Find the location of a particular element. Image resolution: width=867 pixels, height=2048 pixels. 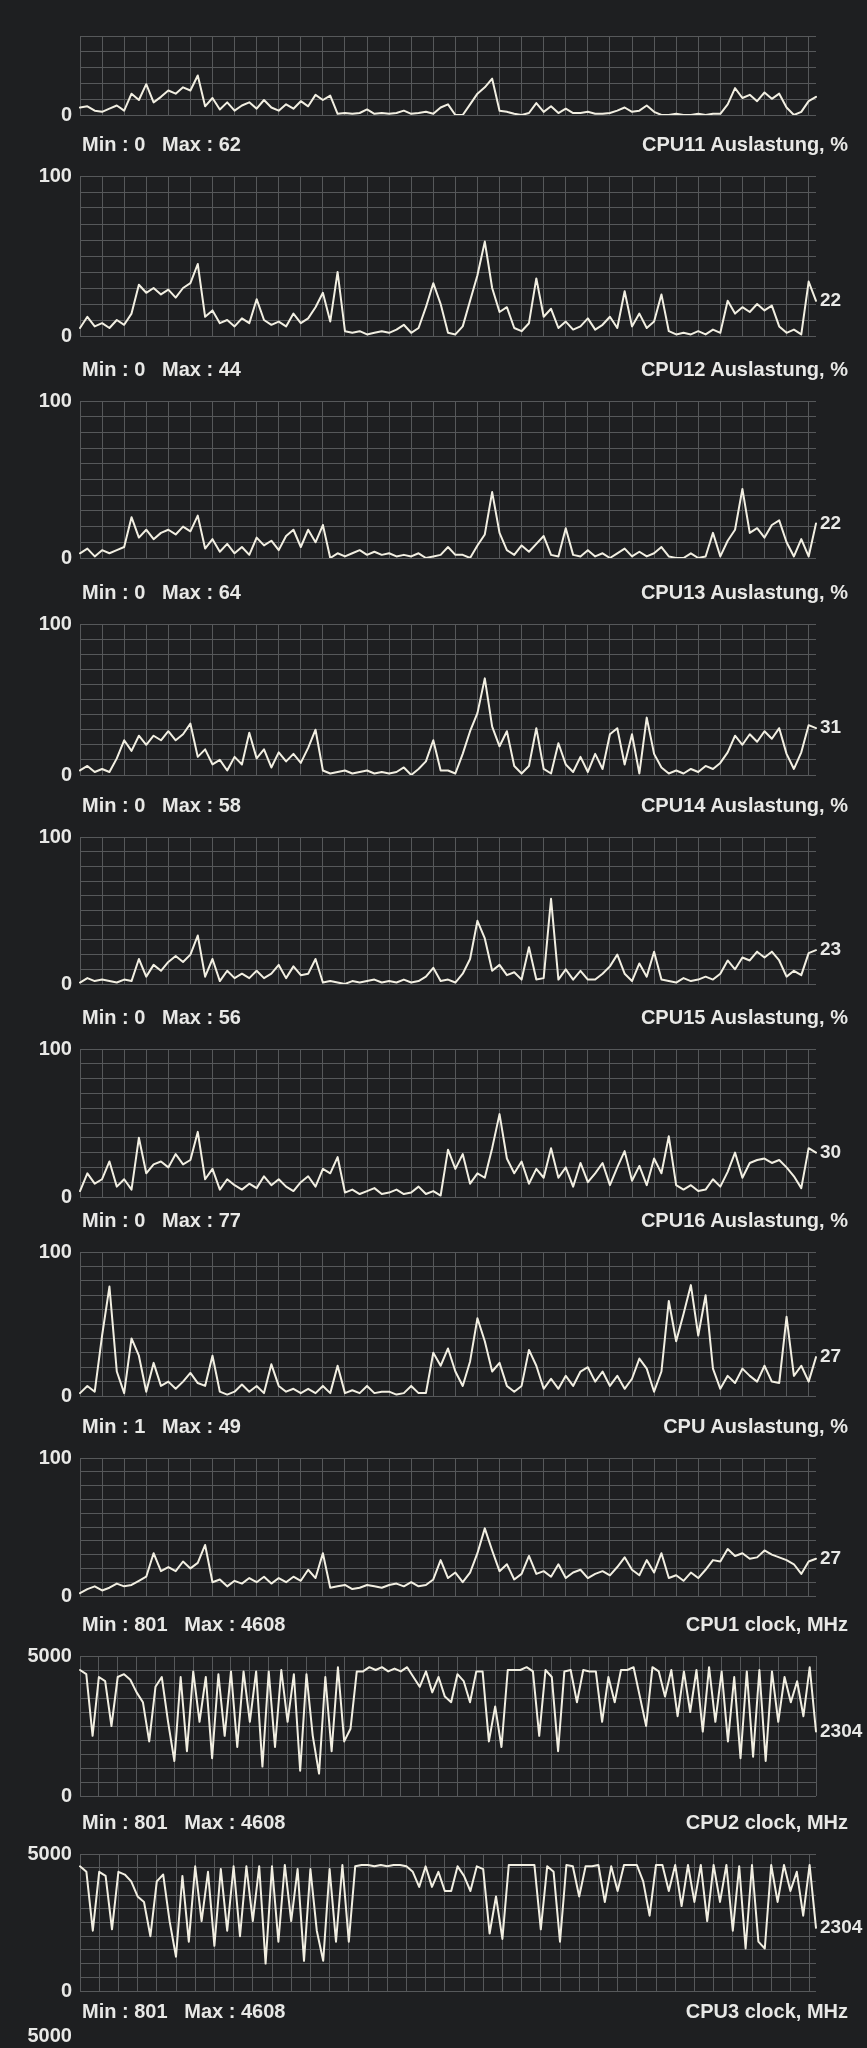

chart-subtitle: Min : 0 Max : 44 is located at coordinates (161, 369).